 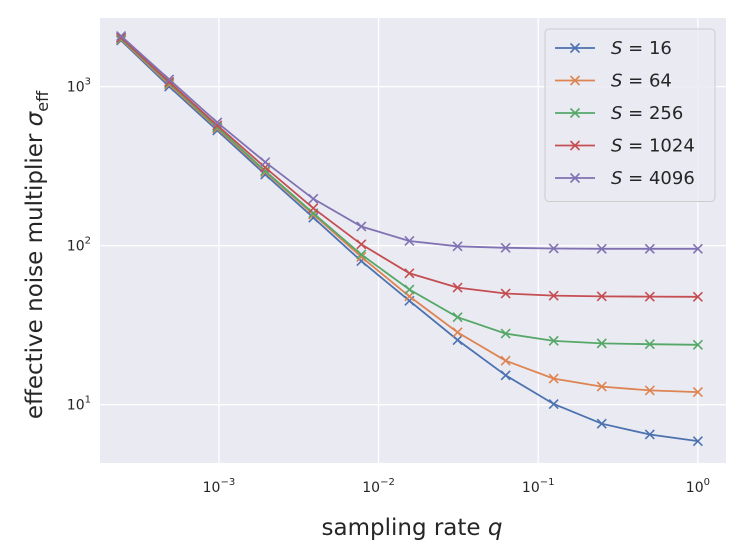 What do you see at coordinates (35, 118) in the screenshot?
I see `y-axis-variable: σ` at bounding box center [35, 118].